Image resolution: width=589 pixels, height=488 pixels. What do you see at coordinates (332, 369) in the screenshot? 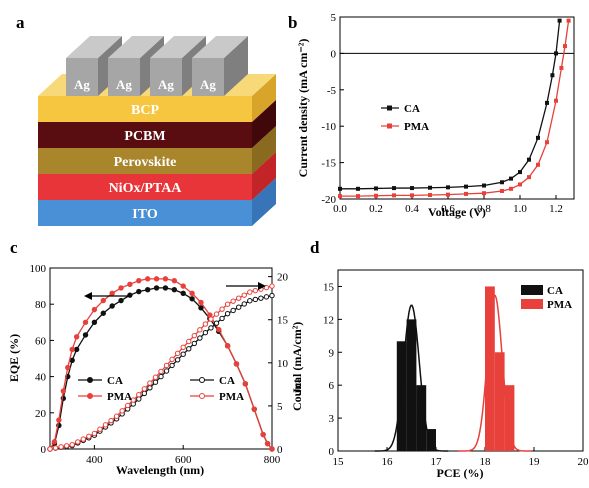
I see `y-ticks-d: 0 3 6 9 12 15` at bounding box center [332, 369].